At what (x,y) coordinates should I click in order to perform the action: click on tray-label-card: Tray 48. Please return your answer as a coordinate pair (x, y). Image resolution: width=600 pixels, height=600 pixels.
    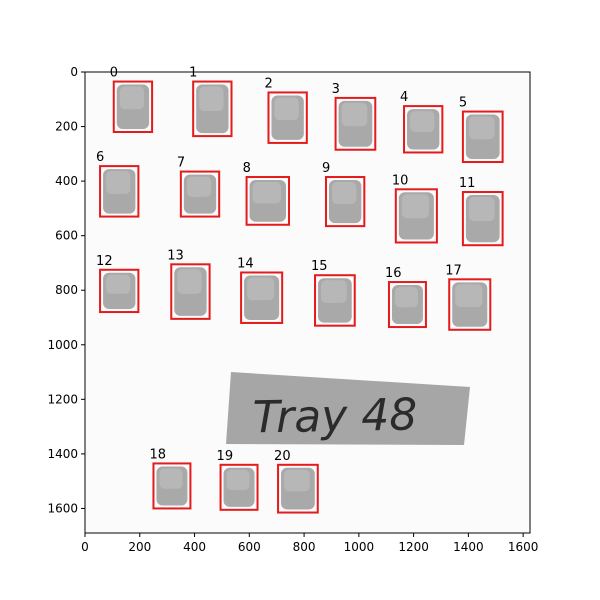
    Looking at the image, I should click on (348, 408).